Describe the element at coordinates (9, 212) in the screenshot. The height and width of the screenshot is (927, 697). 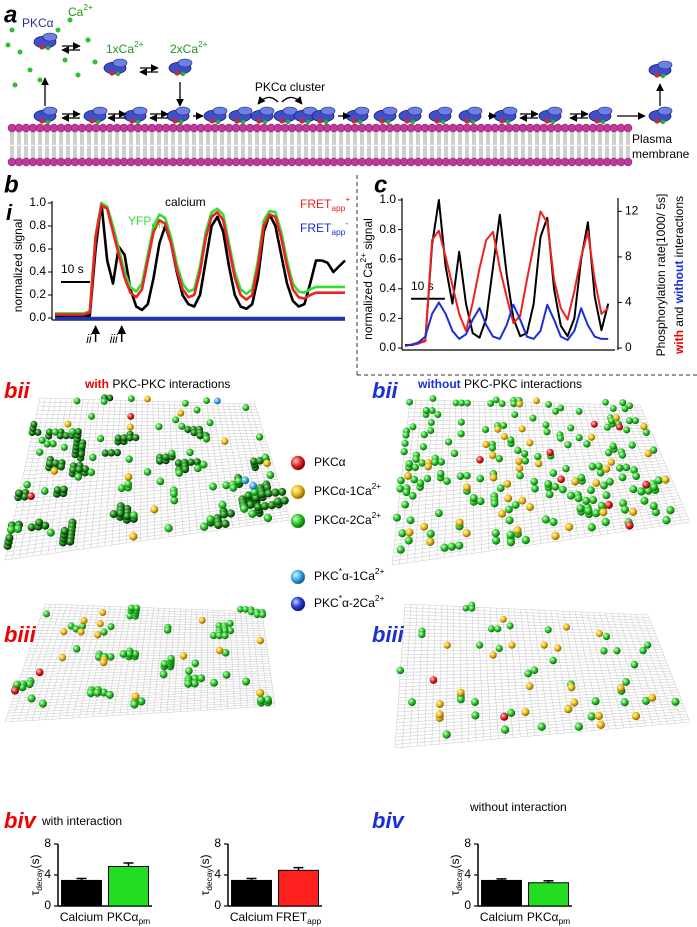
I see `panel-label: i` at that location.